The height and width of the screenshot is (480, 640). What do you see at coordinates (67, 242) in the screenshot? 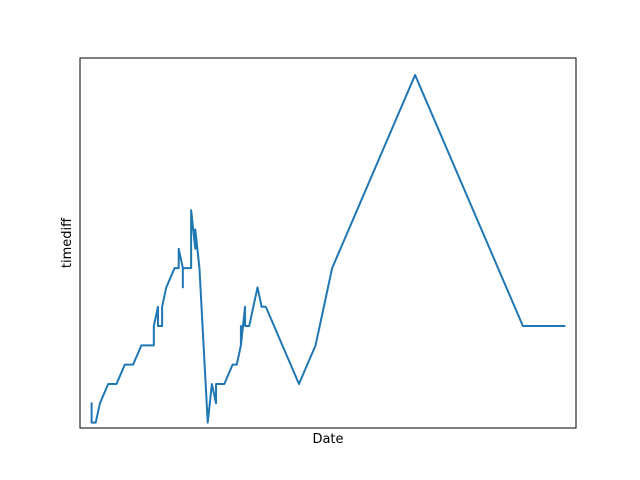
I see `y-axis-label: timediff` at bounding box center [67, 242].